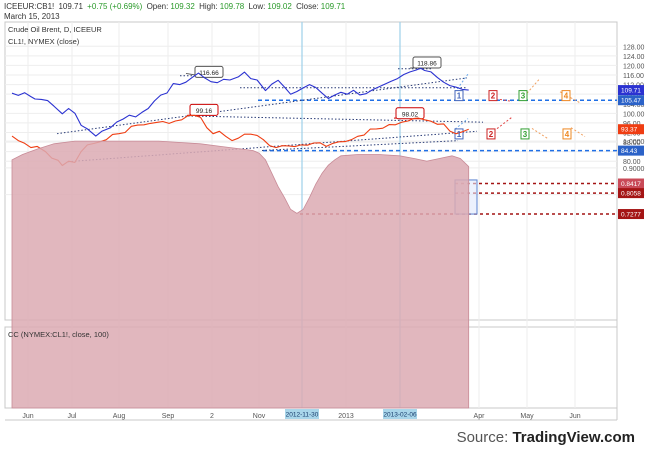 This screenshot has height=452, width=645. I want to click on cc-tick-label: 1.0000, so click(634, 142).